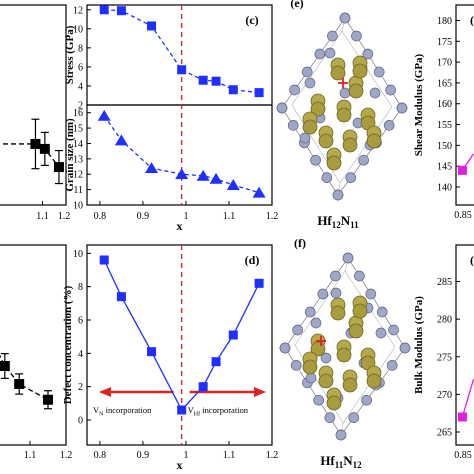 The image size is (474, 474). Describe the element at coordinates (464, 345) in the screenshot. I see `axes-frame-h` at that location.